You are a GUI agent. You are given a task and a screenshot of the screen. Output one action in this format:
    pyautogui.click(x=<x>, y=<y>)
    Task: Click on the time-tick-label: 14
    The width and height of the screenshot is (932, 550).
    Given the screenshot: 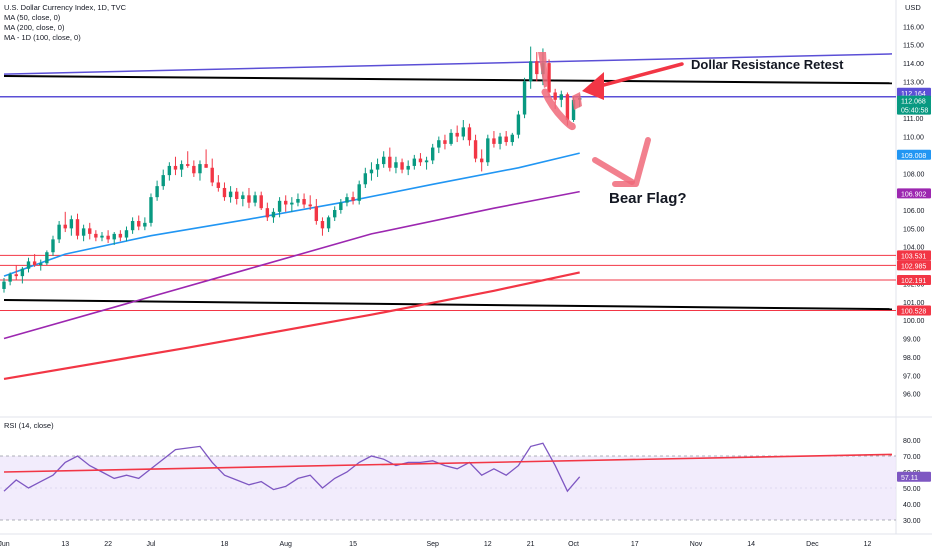 What is the action you would take?
    pyautogui.click(x=751, y=544)
    